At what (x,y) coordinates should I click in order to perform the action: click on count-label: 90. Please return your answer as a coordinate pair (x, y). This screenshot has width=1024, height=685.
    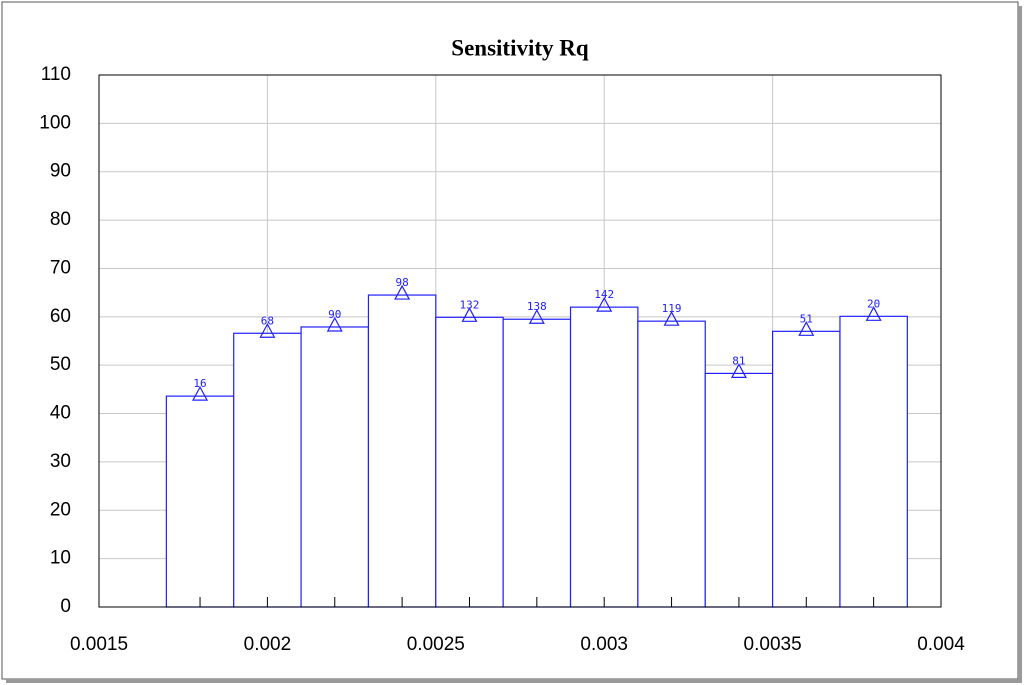
    Looking at the image, I should click on (334, 314).